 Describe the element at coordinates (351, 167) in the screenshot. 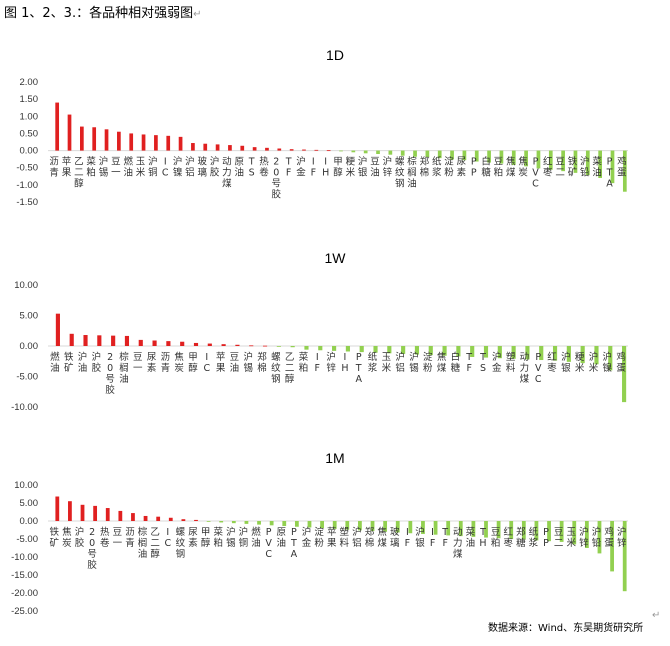

I see `category-label: 粳米` at that location.